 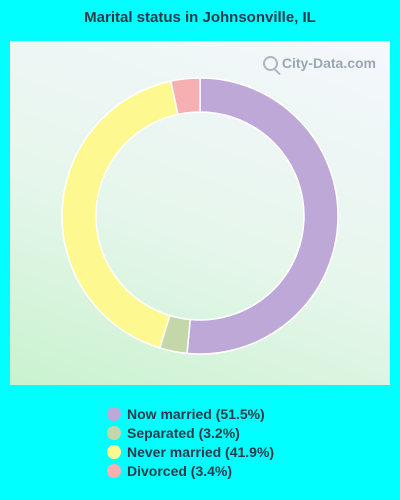 I want to click on legend-label: Divorced (3.4%), so click(x=180, y=470).